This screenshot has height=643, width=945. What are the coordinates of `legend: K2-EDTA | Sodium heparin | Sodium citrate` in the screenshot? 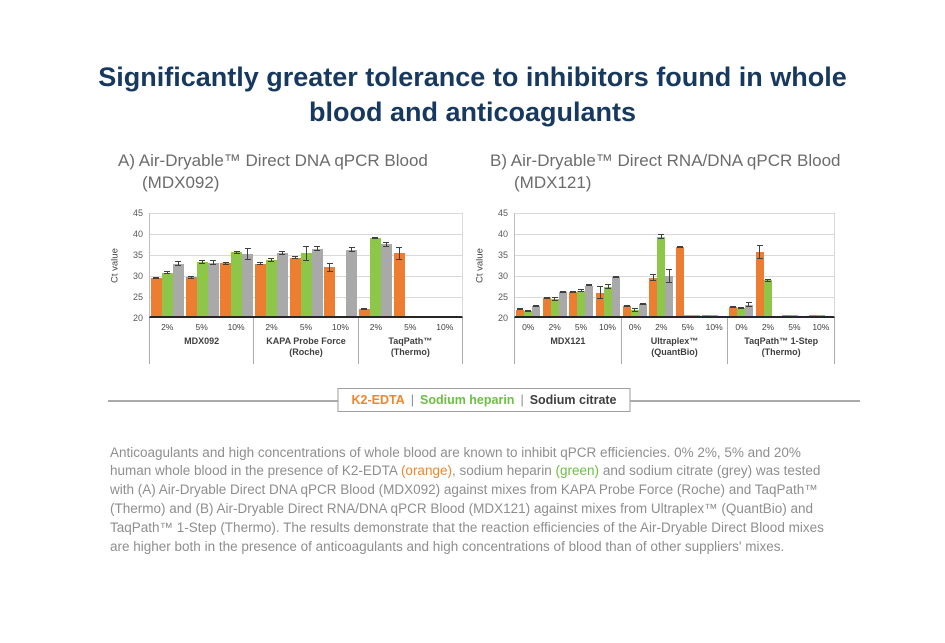 It's located at (484, 401).